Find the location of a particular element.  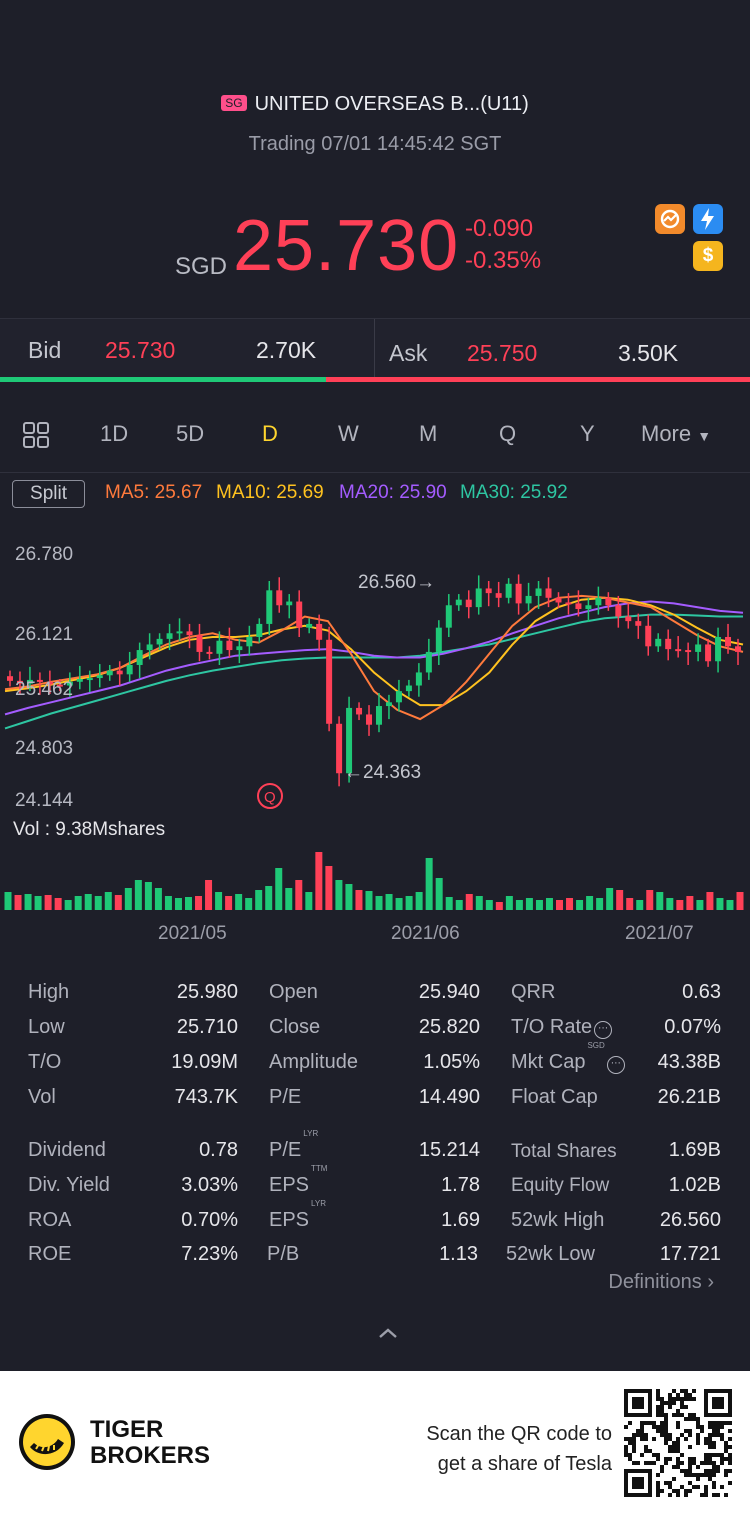

tab-q: Q is located at coordinates (508, 433).